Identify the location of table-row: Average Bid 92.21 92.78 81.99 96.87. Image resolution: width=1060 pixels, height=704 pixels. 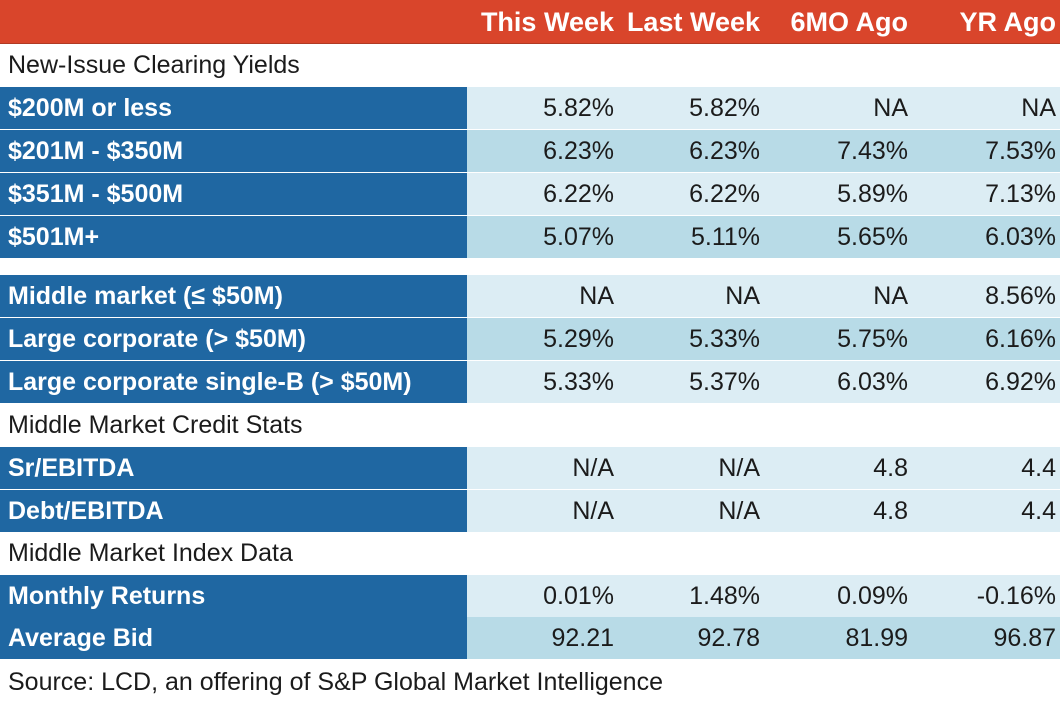
(530, 638).